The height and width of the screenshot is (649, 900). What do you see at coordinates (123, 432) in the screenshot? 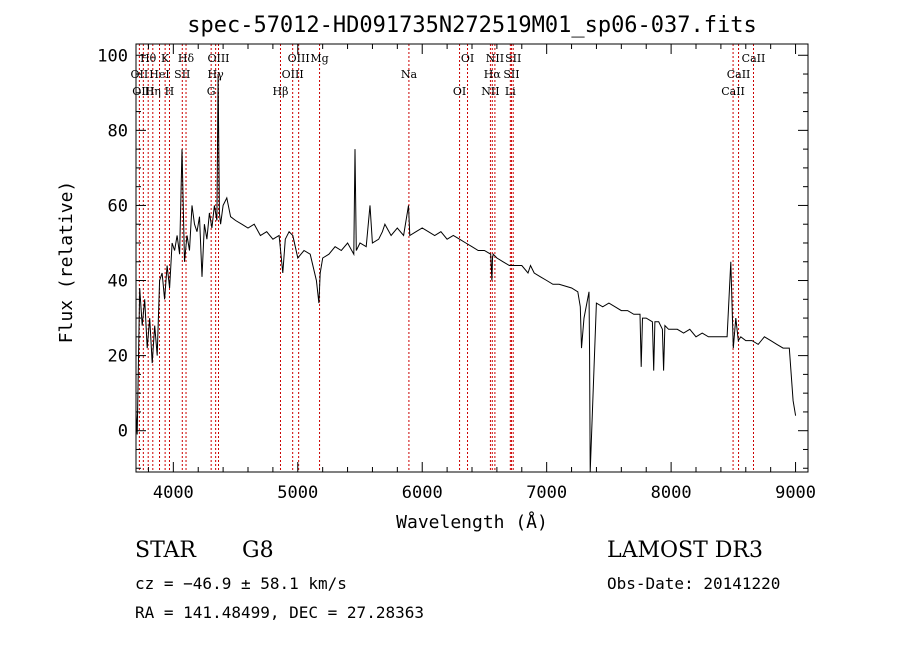
I see `y-tick-label: 0` at bounding box center [123, 432].